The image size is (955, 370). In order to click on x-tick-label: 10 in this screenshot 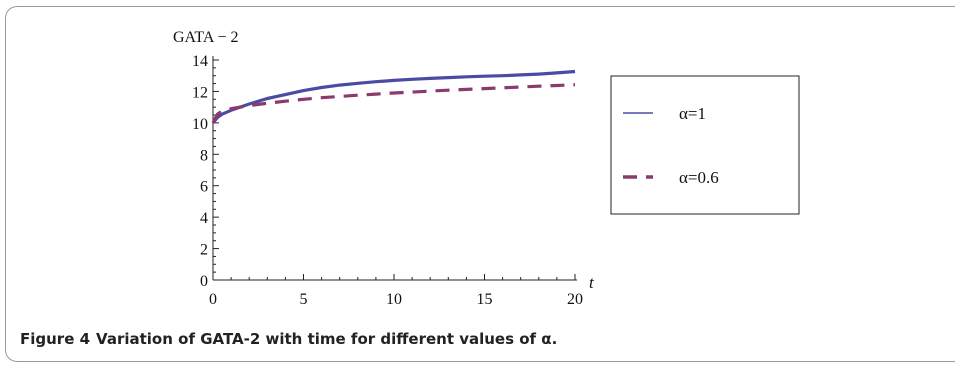, I will do `click(394, 299)`.